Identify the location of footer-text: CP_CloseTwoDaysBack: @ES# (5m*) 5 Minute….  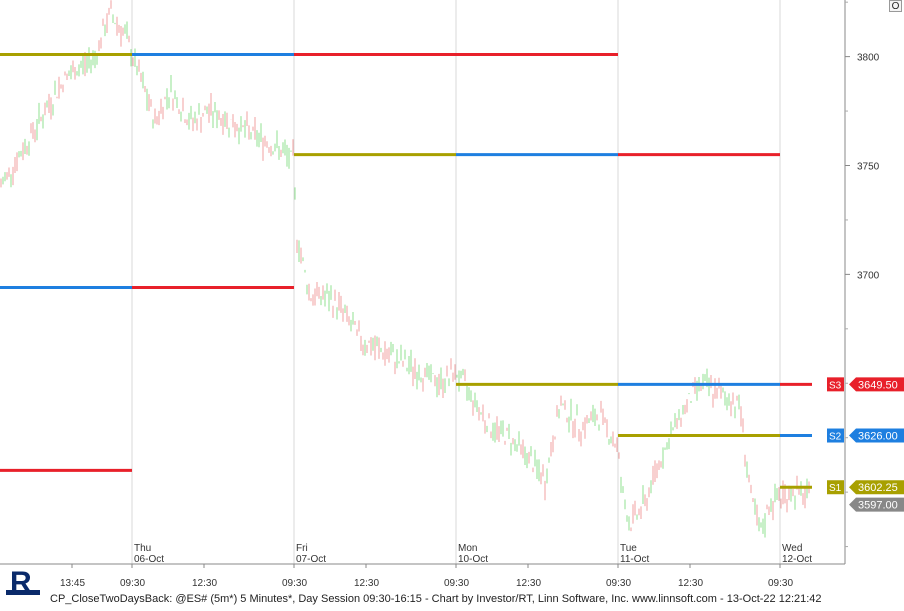
(436, 599).